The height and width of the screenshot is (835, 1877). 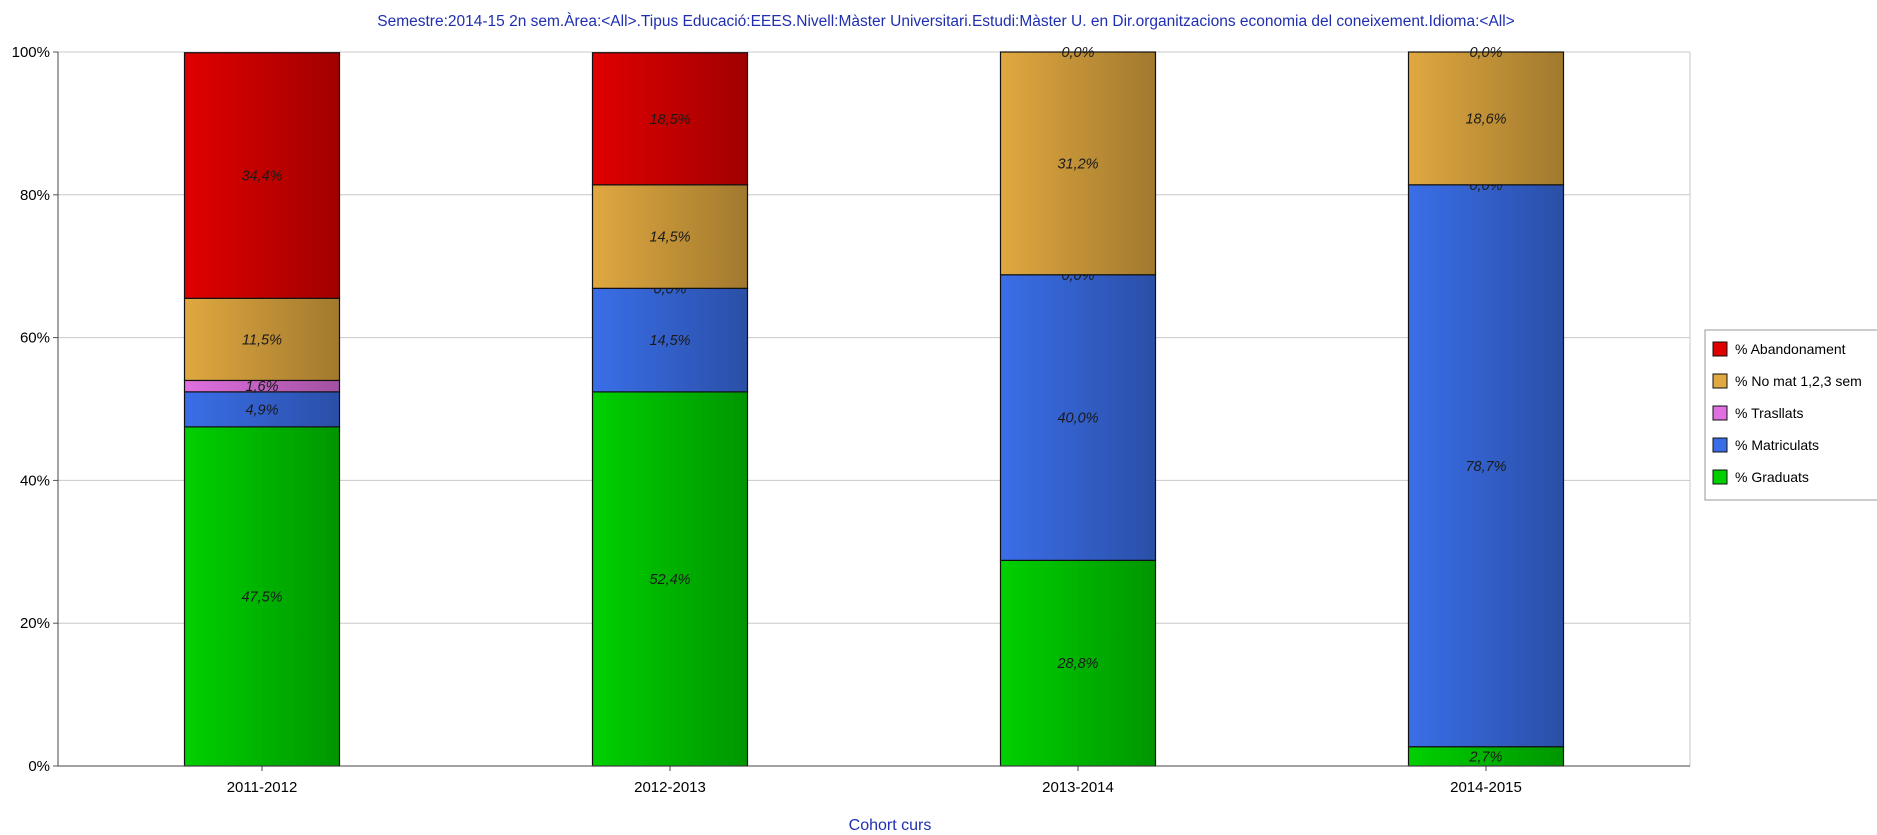 What do you see at coordinates (890, 825) in the screenshot?
I see `x-axis-label: Cohort curs` at bounding box center [890, 825].